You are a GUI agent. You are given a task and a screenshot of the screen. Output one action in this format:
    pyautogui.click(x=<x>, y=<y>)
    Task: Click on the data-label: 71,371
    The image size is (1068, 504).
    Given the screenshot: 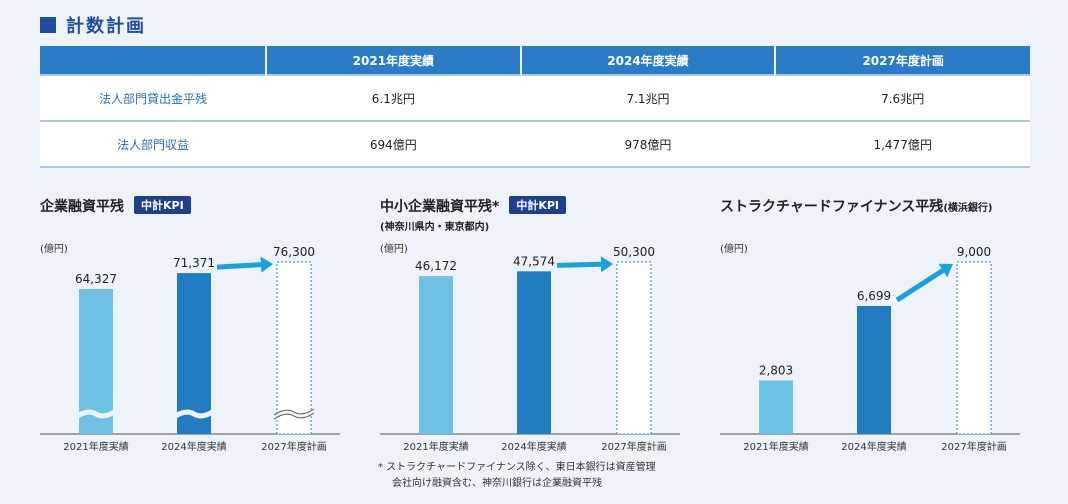 What is the action you would take?
    pyautogui.click(x=194, y=263)
    